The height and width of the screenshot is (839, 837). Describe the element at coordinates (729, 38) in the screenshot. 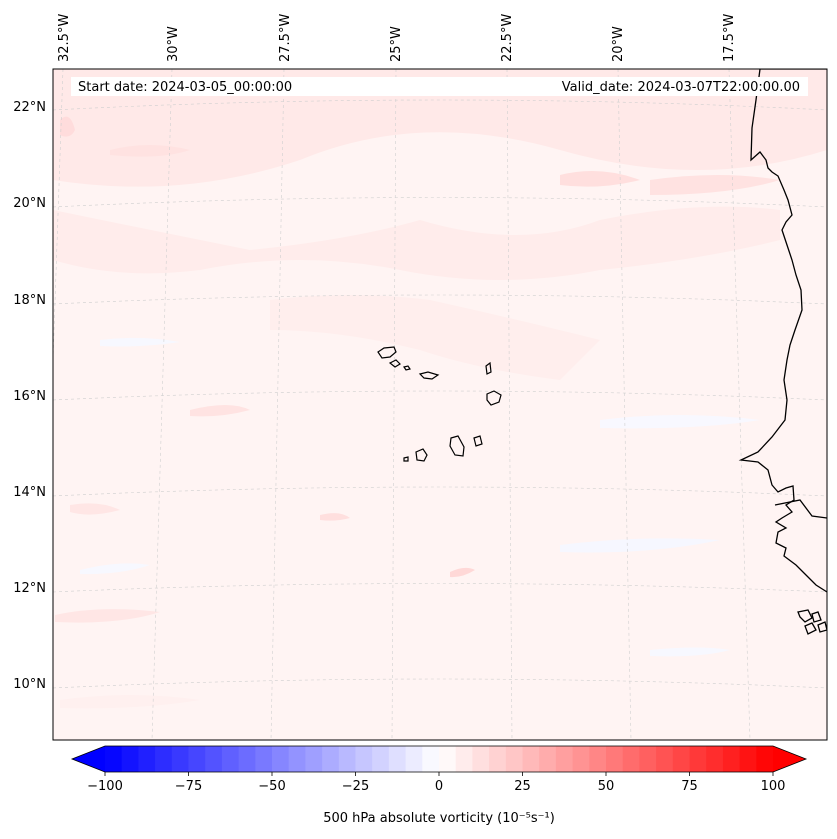

I see `lon-label-17-5w: 17.5°W` at that location.